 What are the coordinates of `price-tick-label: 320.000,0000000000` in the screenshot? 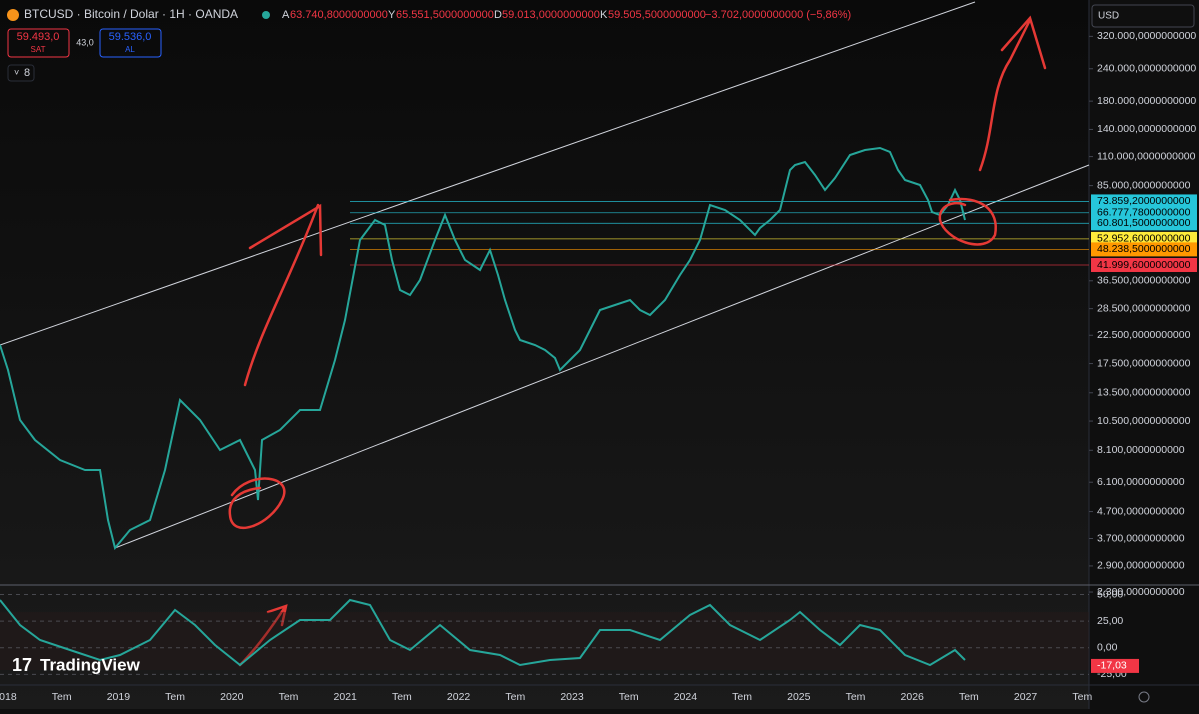 It's located at (1146, 36).